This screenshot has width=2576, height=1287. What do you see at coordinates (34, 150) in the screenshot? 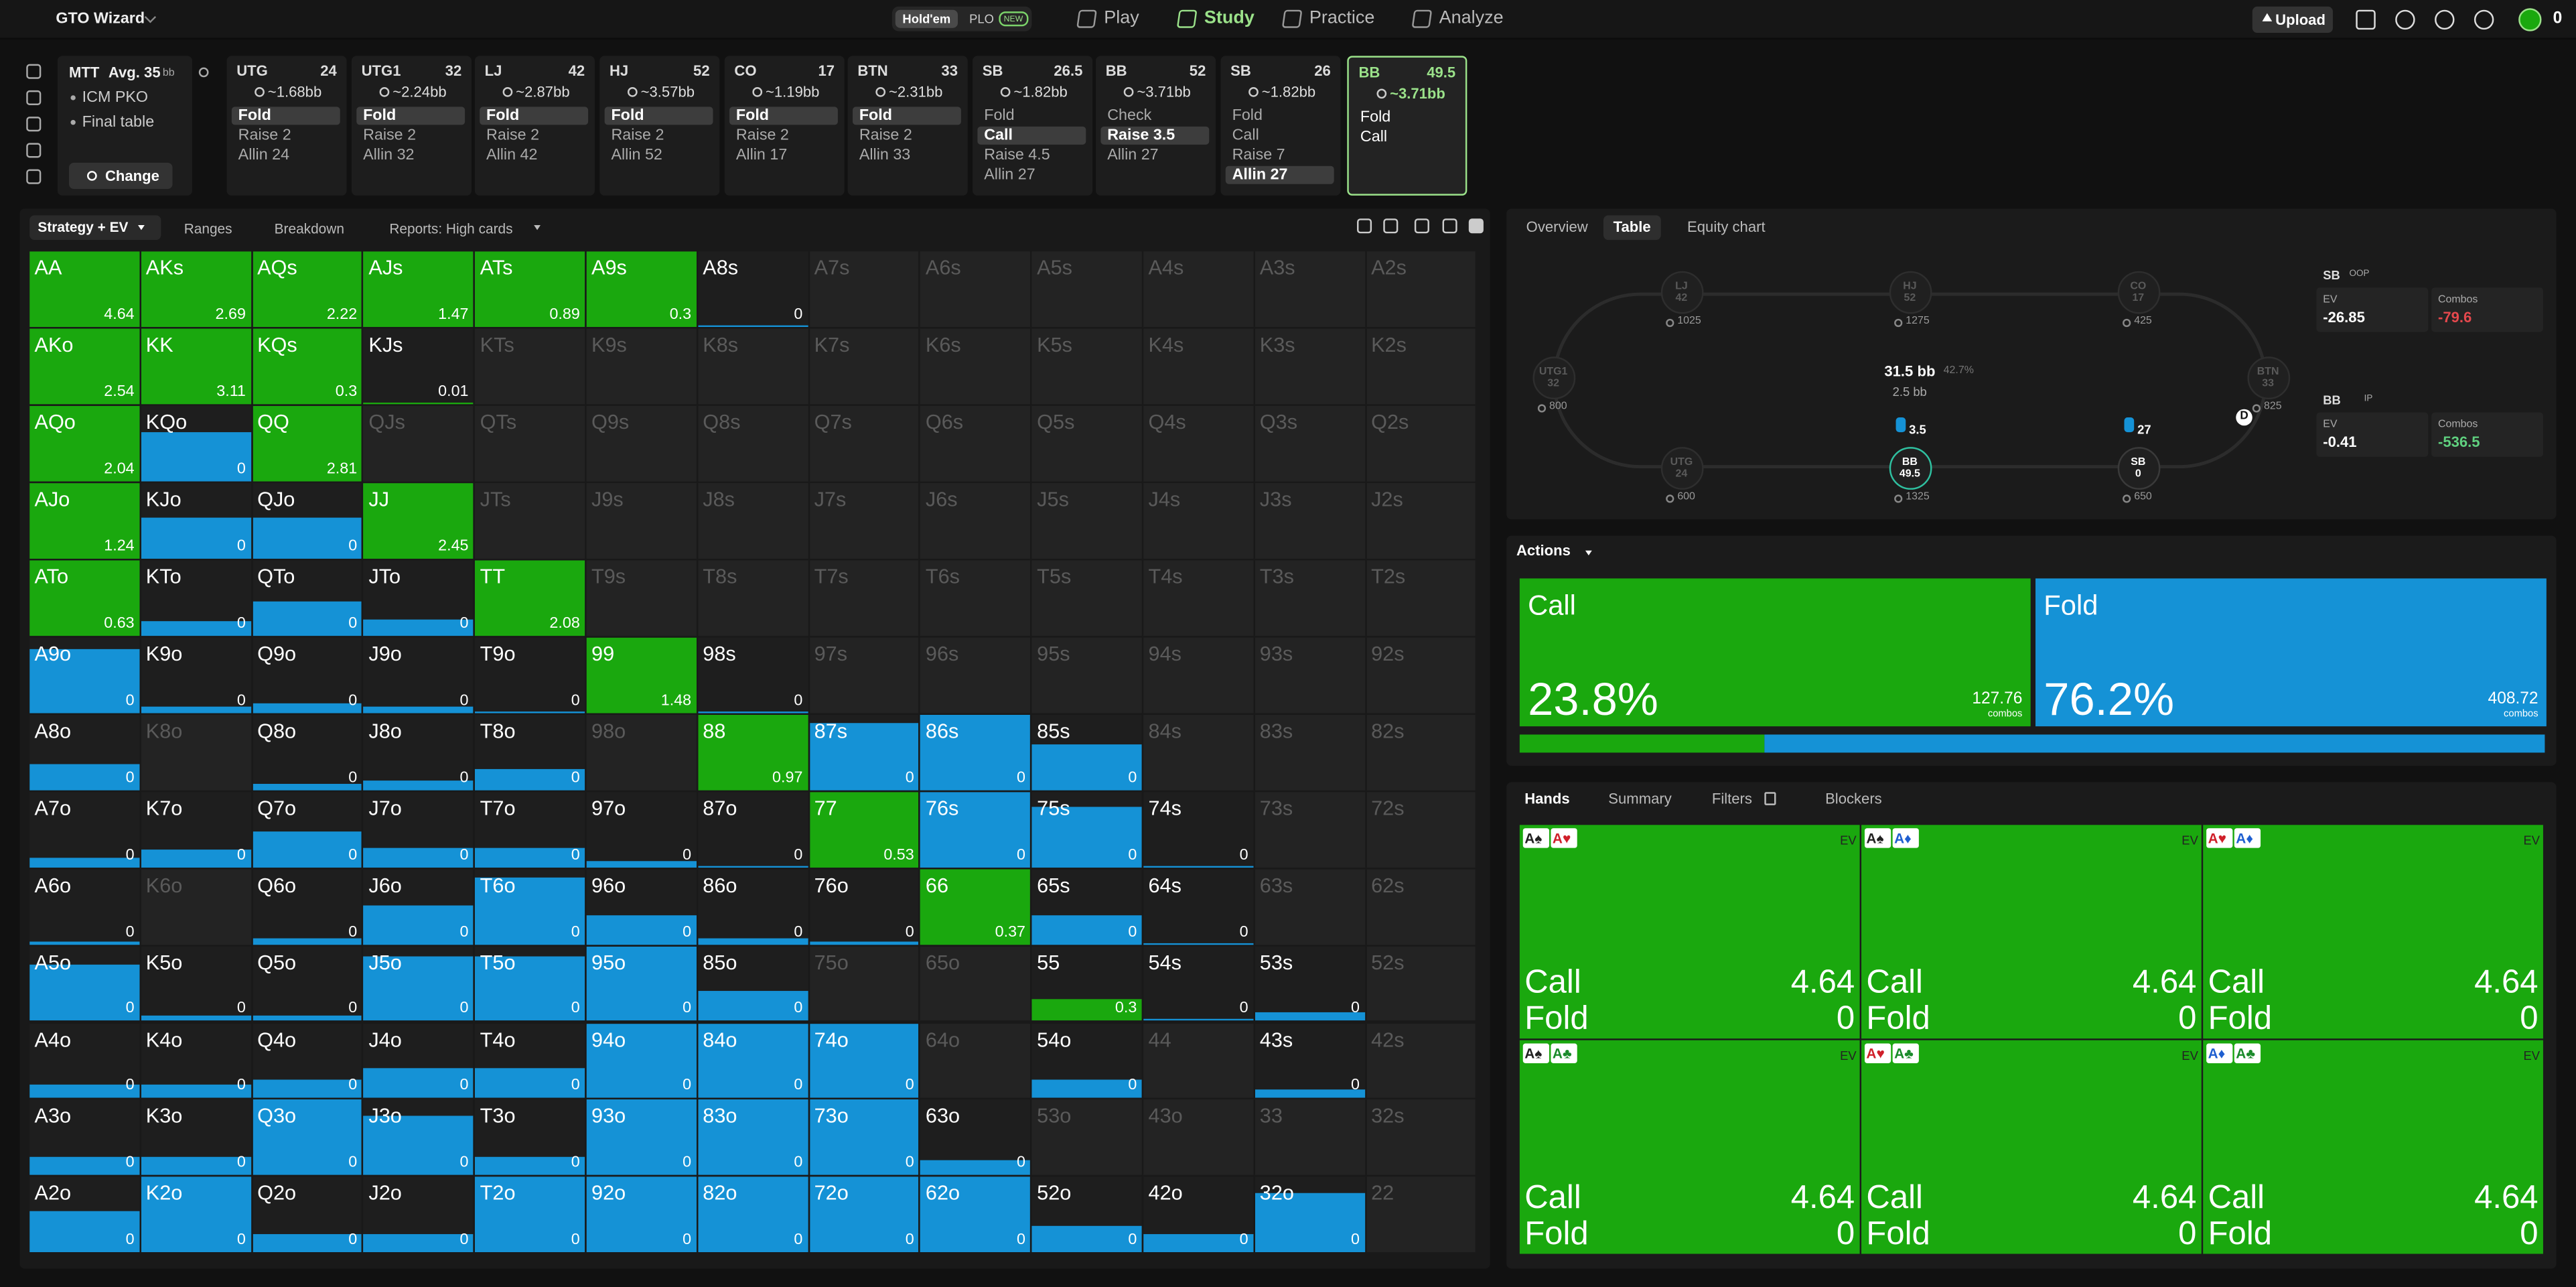
I see `side-icon` at bounding box center [34, 150].